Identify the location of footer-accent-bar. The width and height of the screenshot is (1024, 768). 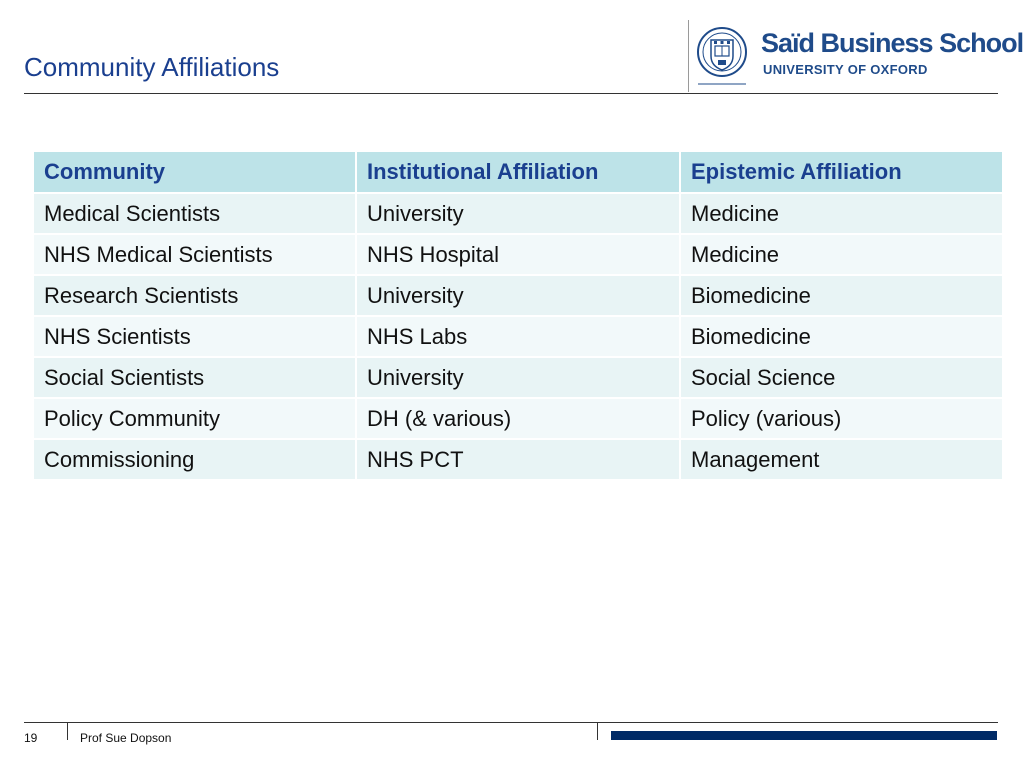
(804, 735).